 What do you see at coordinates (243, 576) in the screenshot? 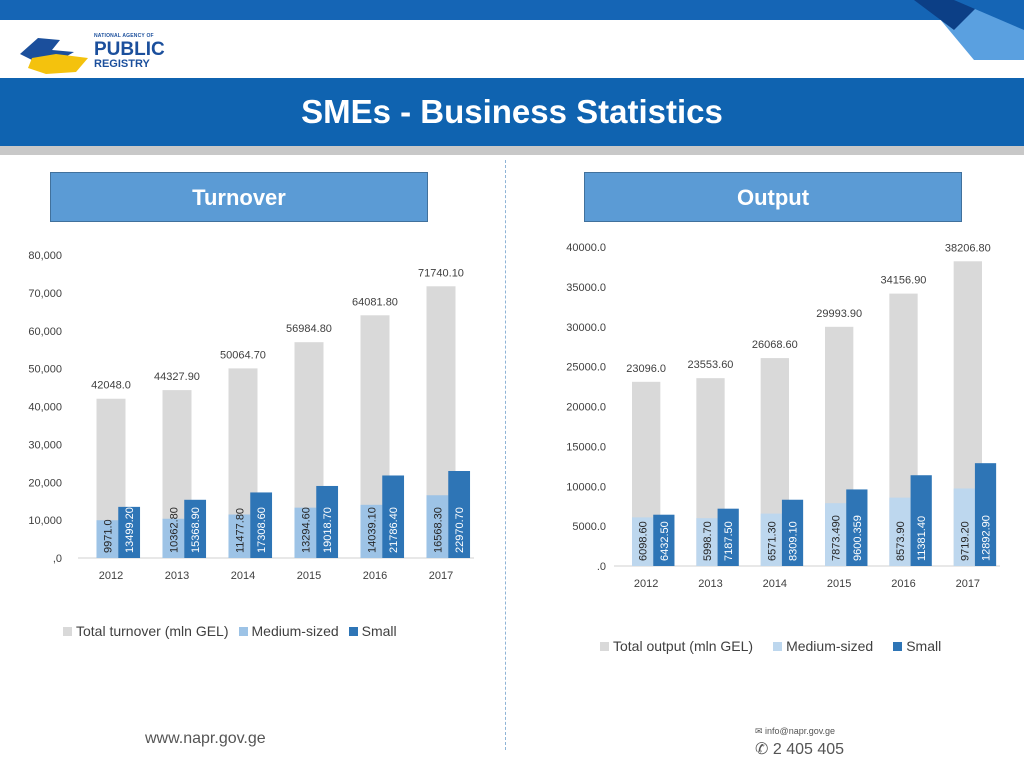
I see `turnover-category-label: 2014` at bounding box center [243, 576].